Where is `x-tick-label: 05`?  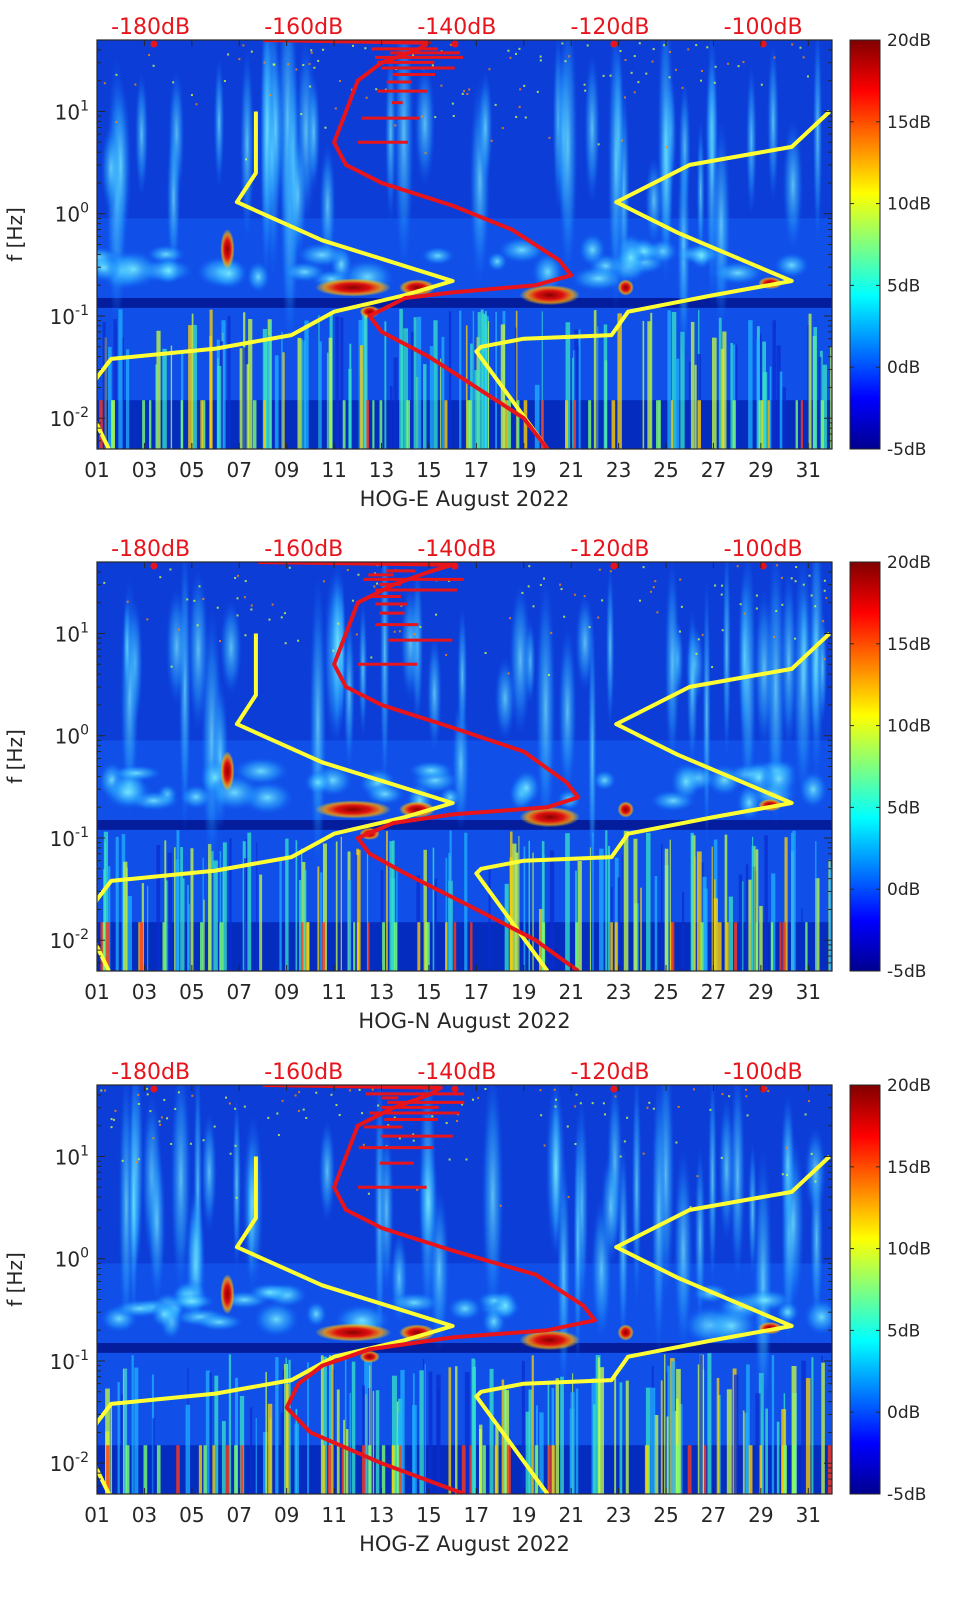
x-tick-label: 05 is located at coordinates (191, 992).